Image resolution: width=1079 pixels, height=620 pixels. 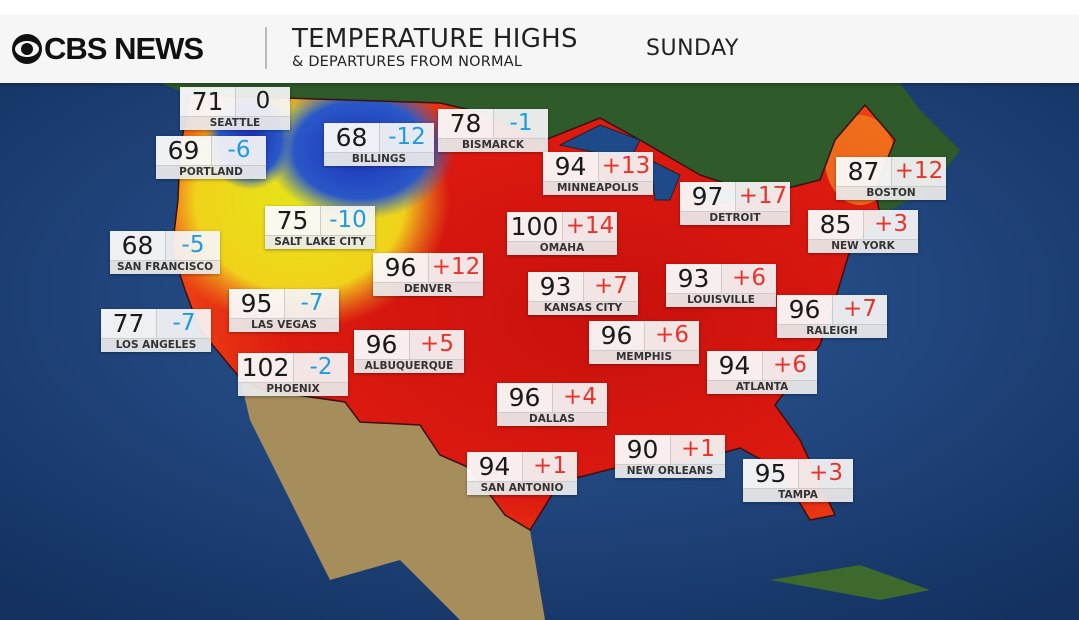 What do you see at coordinates (266, 367) in the screenshot?
I see `high-temperature: 102` at bounding box center [266, 367].